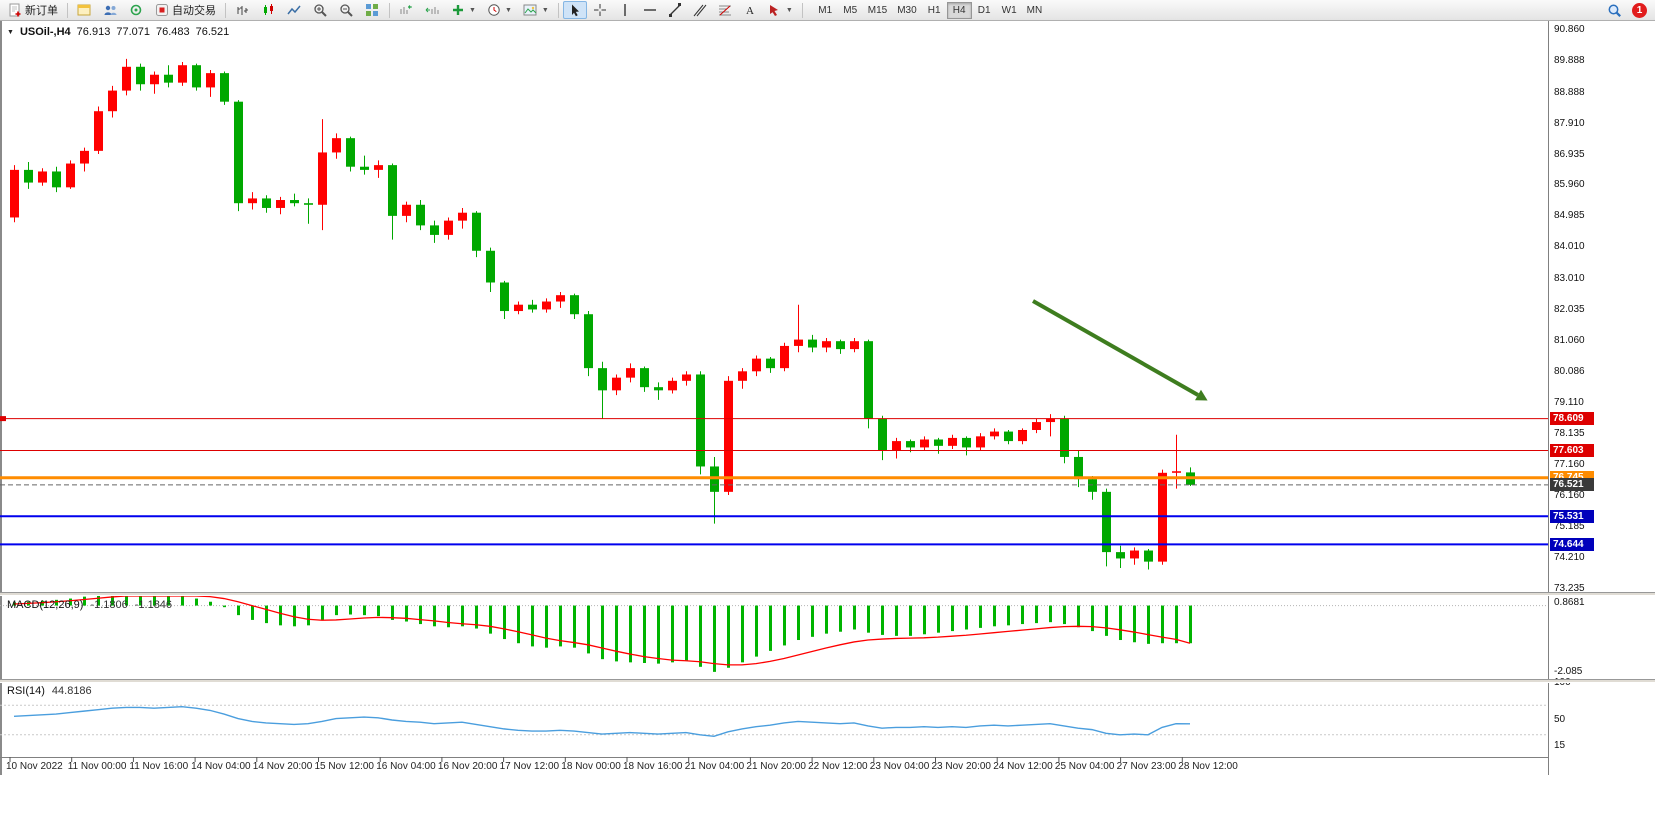 This screenshot has height=823, width=1655. I want to click on price-axis-label: 84.985, so click(1569, 216).